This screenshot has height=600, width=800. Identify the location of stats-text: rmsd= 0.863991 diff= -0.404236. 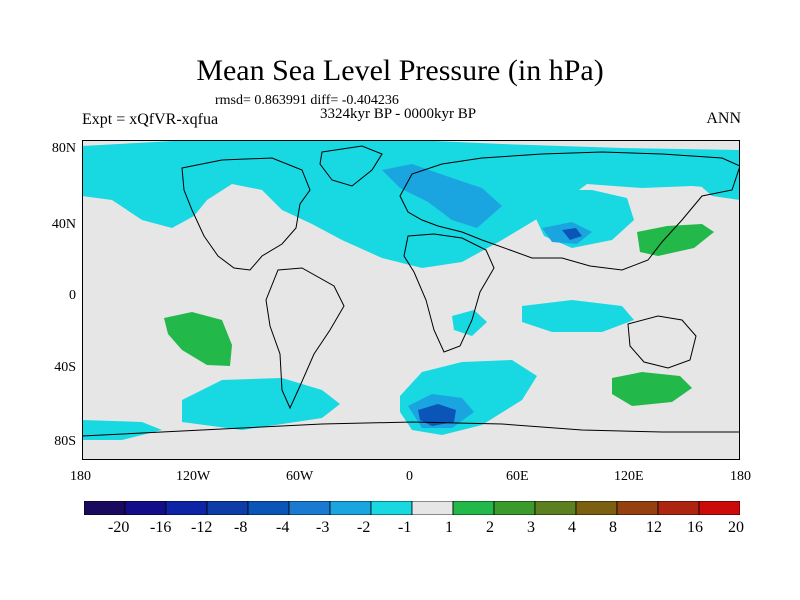
(307, 100).